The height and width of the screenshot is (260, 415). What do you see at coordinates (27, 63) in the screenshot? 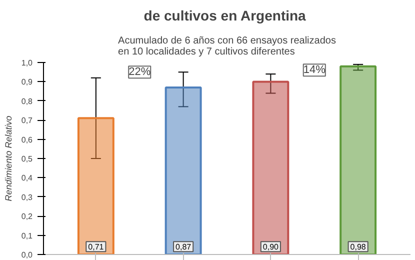
I see `y-tick-label: 1,0` at bounding box center [27, 63].